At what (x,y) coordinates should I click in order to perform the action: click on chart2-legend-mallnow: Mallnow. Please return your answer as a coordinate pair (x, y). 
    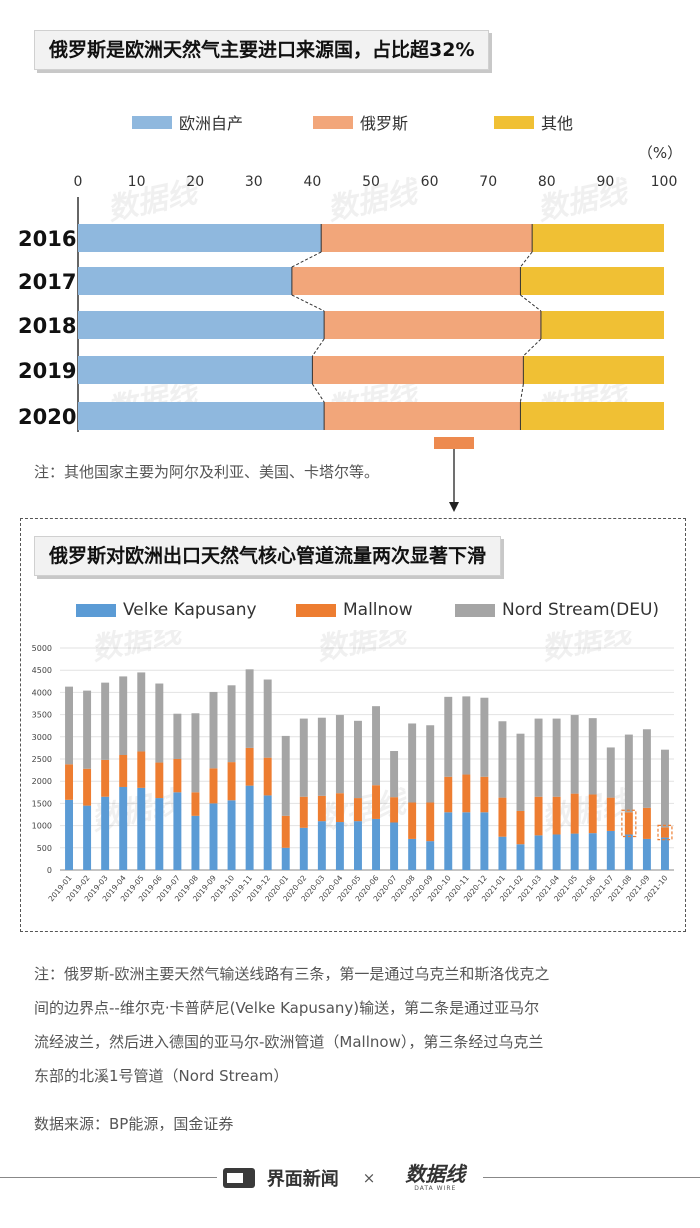
    Looking at the image, I should click on (354, 610).